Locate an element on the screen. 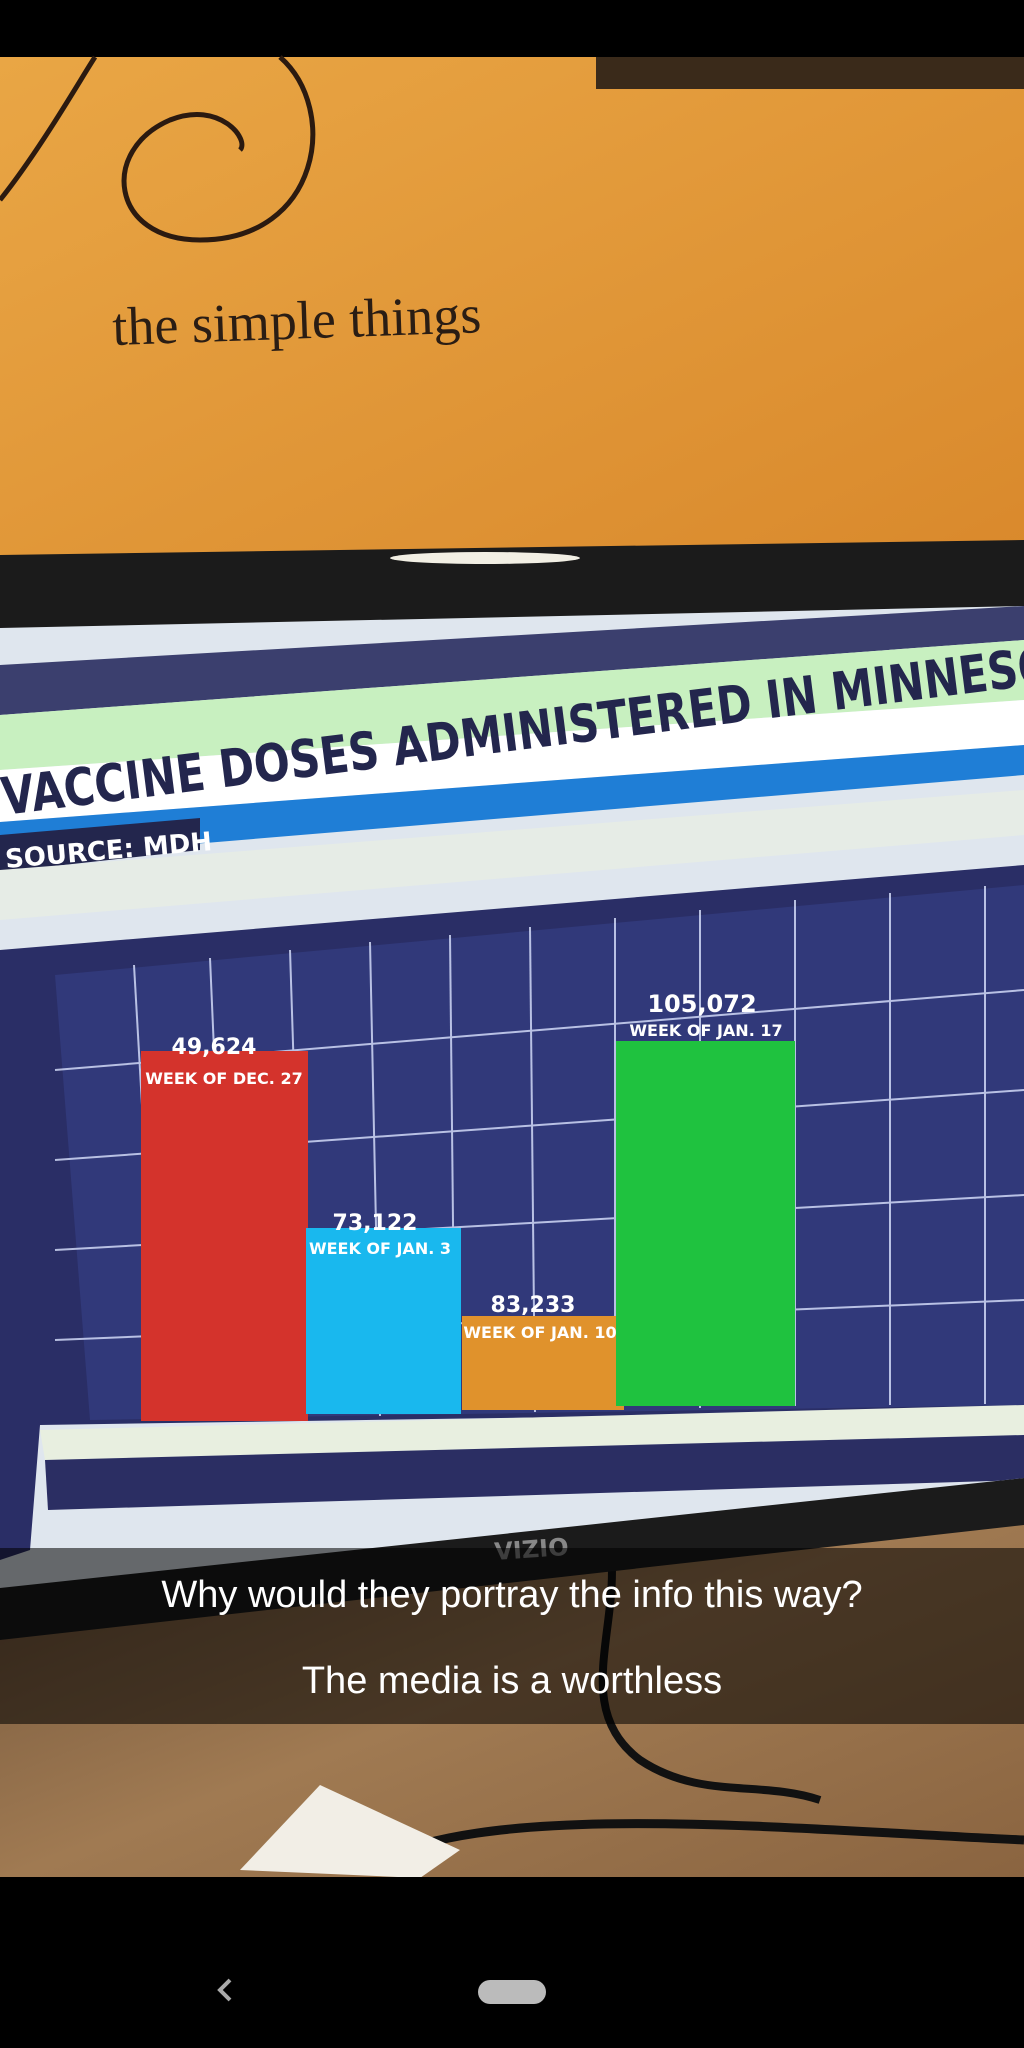 This screenshot has height=2048, width=1024. bar-value: 83,233 is located at coordinates (533, 1305).